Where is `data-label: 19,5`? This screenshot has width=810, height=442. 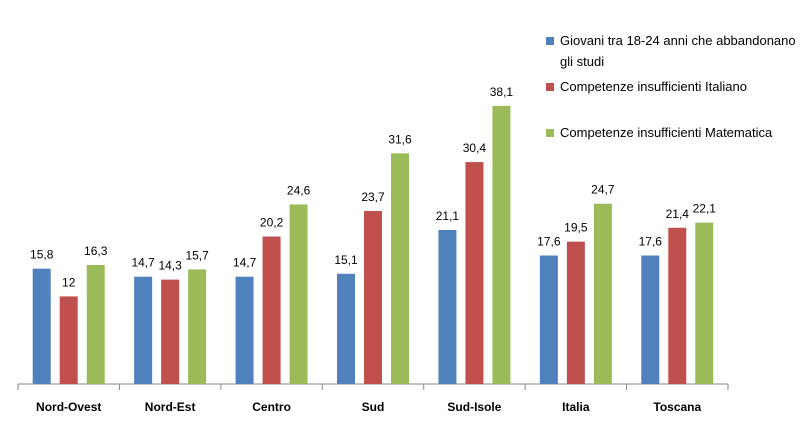 data-label: 19,5 is located at coordinates (576, 228).